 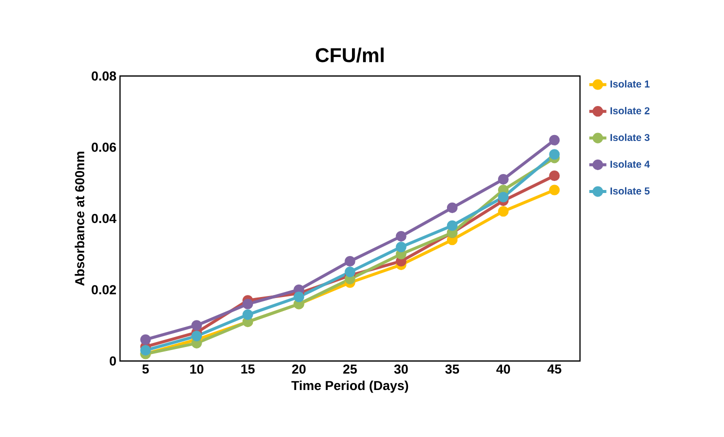 What do you see at coordinates (630, 138) in the screenshot?
I see `legend-label: Isolate 3` at bounding box center [630, 138].